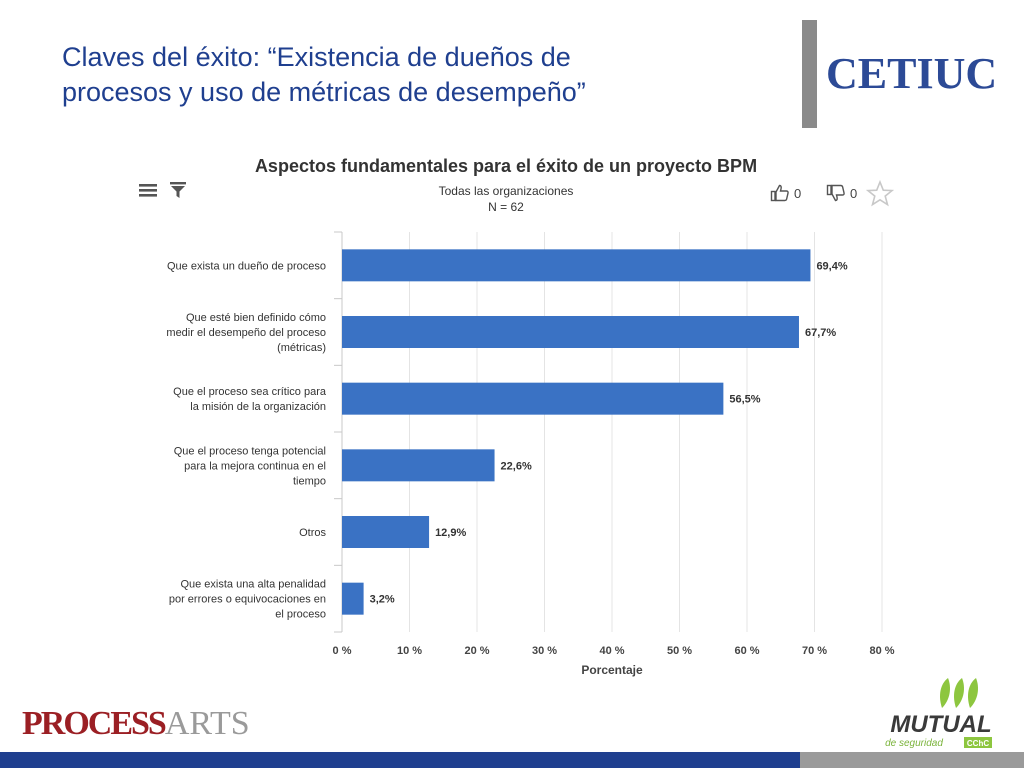  Describe the element at coordinates (342, 651) in the screenshot. I see `x-tick-label: 0 %` at that location.